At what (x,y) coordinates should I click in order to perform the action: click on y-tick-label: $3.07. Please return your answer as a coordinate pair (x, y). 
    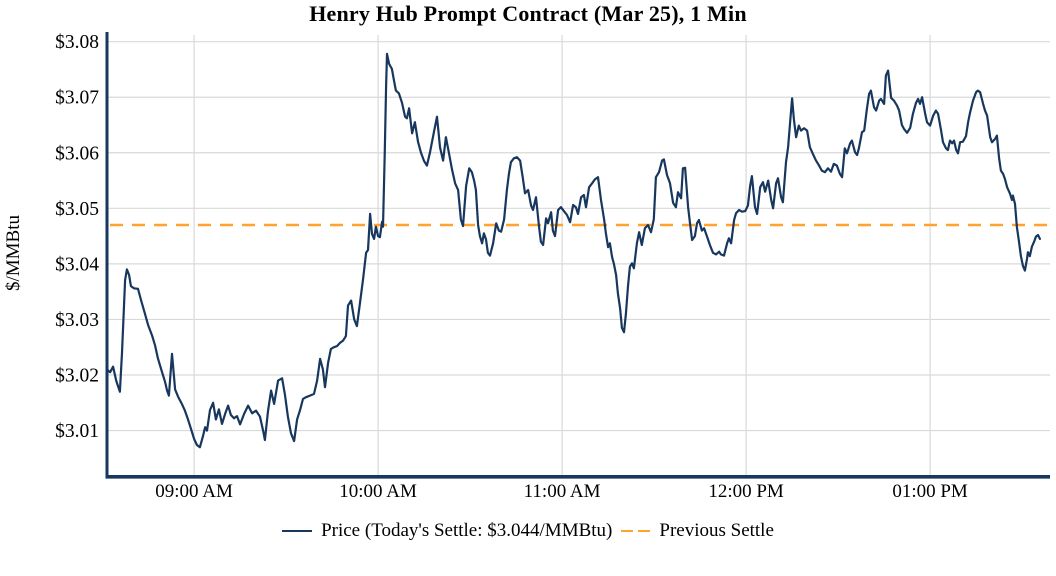
    Looking at the image, I should click on (77, 98).